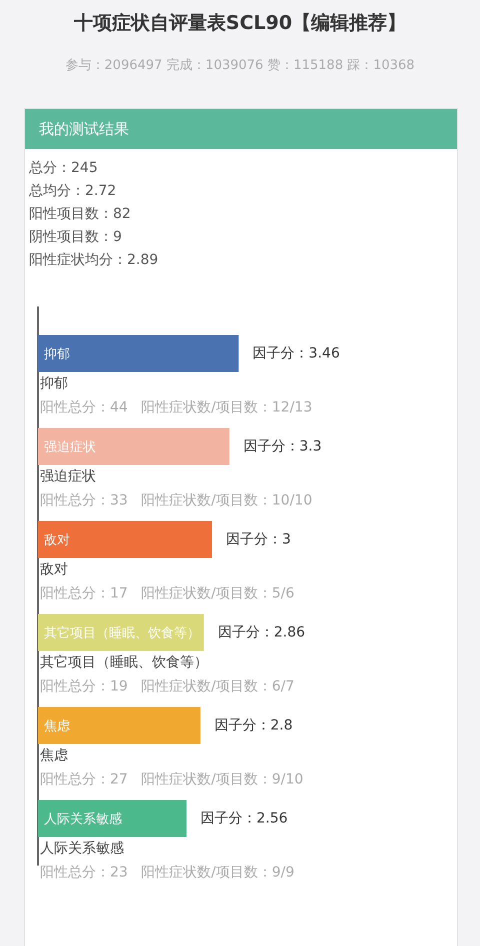 The image size is (480, 946). I want to click on text: 总分：245, so click(63, 168).